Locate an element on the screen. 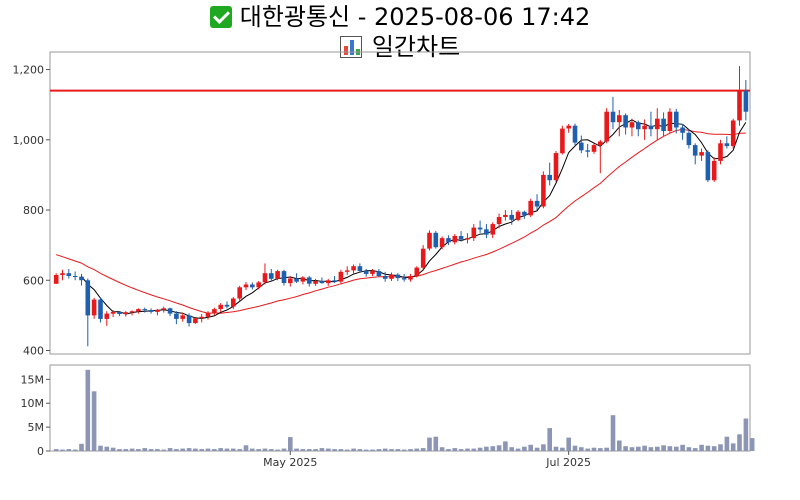 The height and width of the screenshot is (500, 800). price-y-tick-label: 1,200 is located at coordinates (29, 70).